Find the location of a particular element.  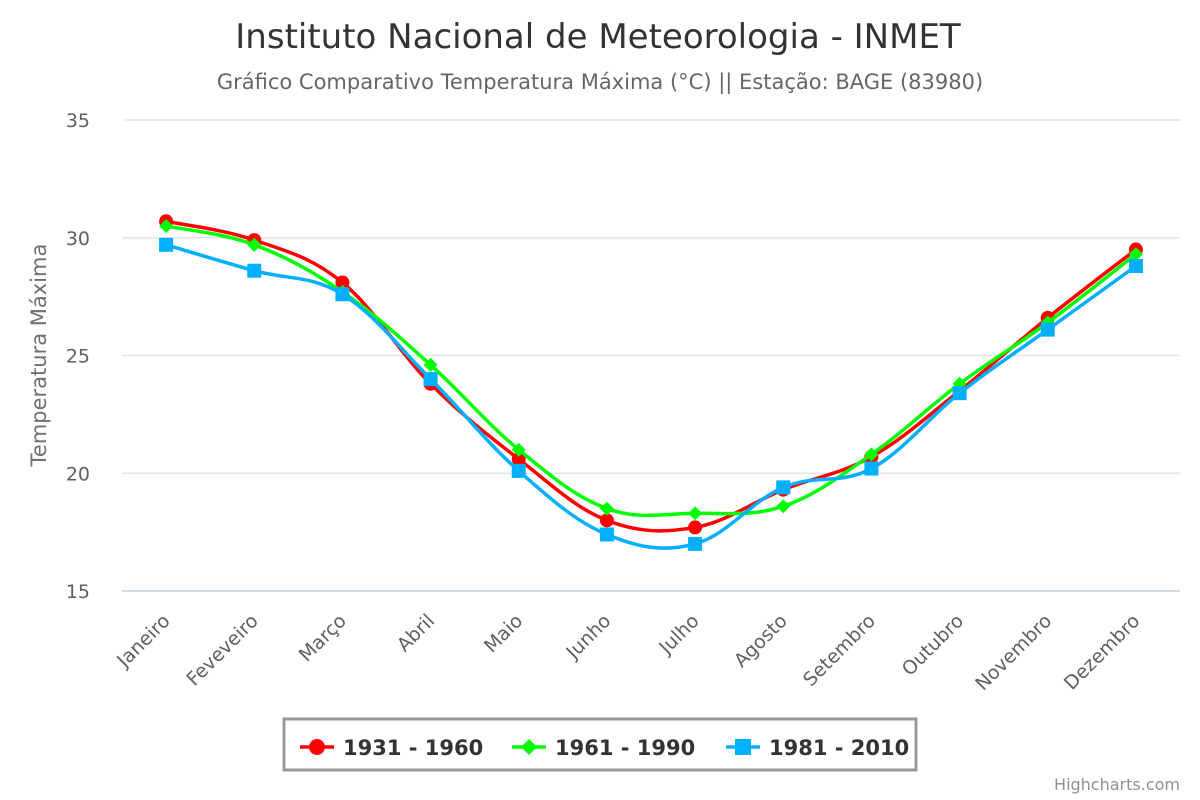

y-tick-label: 35 is located at coordinates (78, 121).